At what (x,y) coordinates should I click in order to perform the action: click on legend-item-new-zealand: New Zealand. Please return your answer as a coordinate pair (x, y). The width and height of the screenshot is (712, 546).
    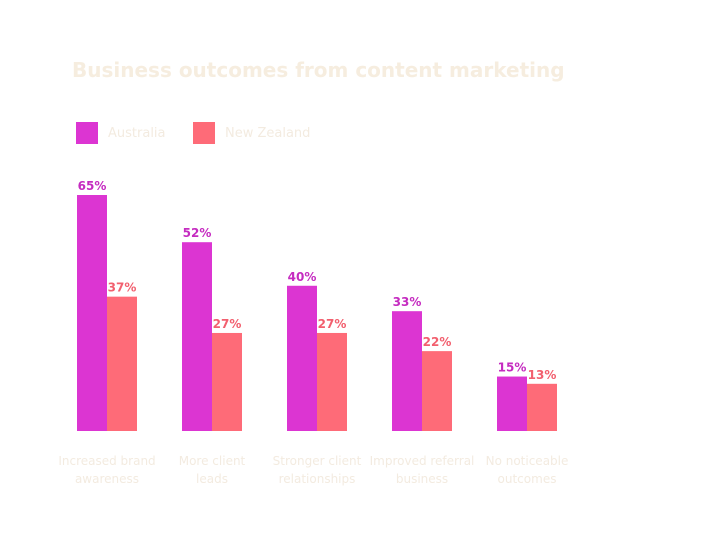
    Looking at the image, I should click on (251, 133).